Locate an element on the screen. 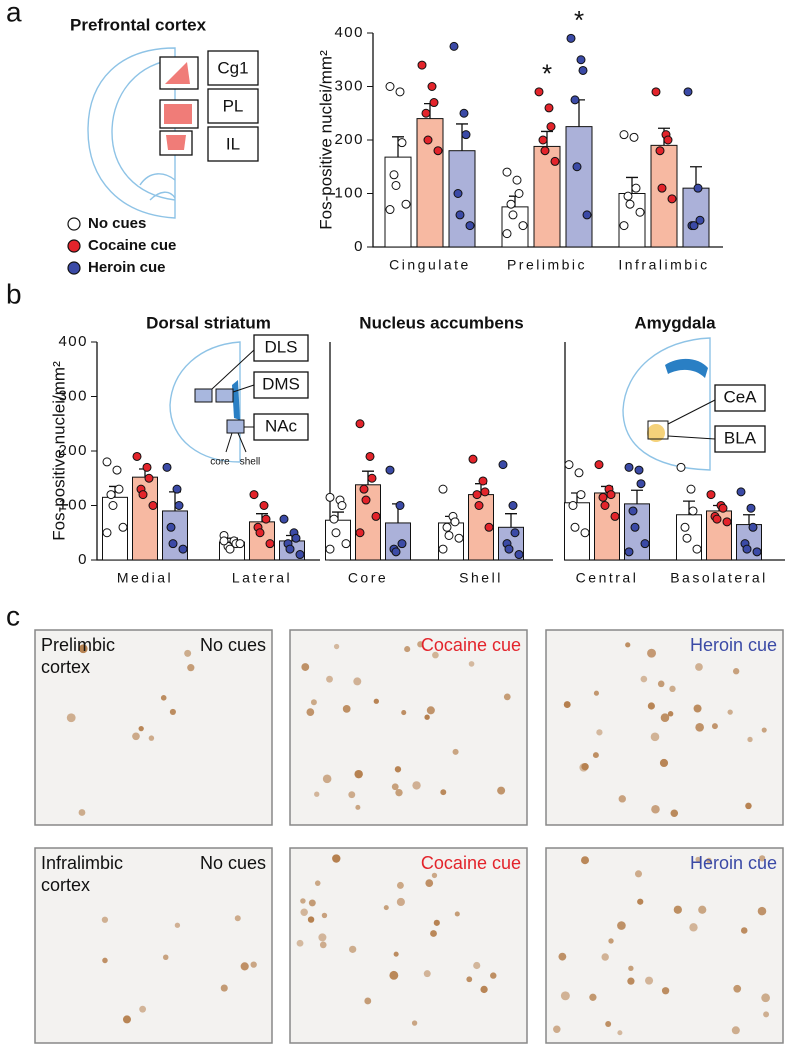  region-label: shell is located at coordinates (250, 462).